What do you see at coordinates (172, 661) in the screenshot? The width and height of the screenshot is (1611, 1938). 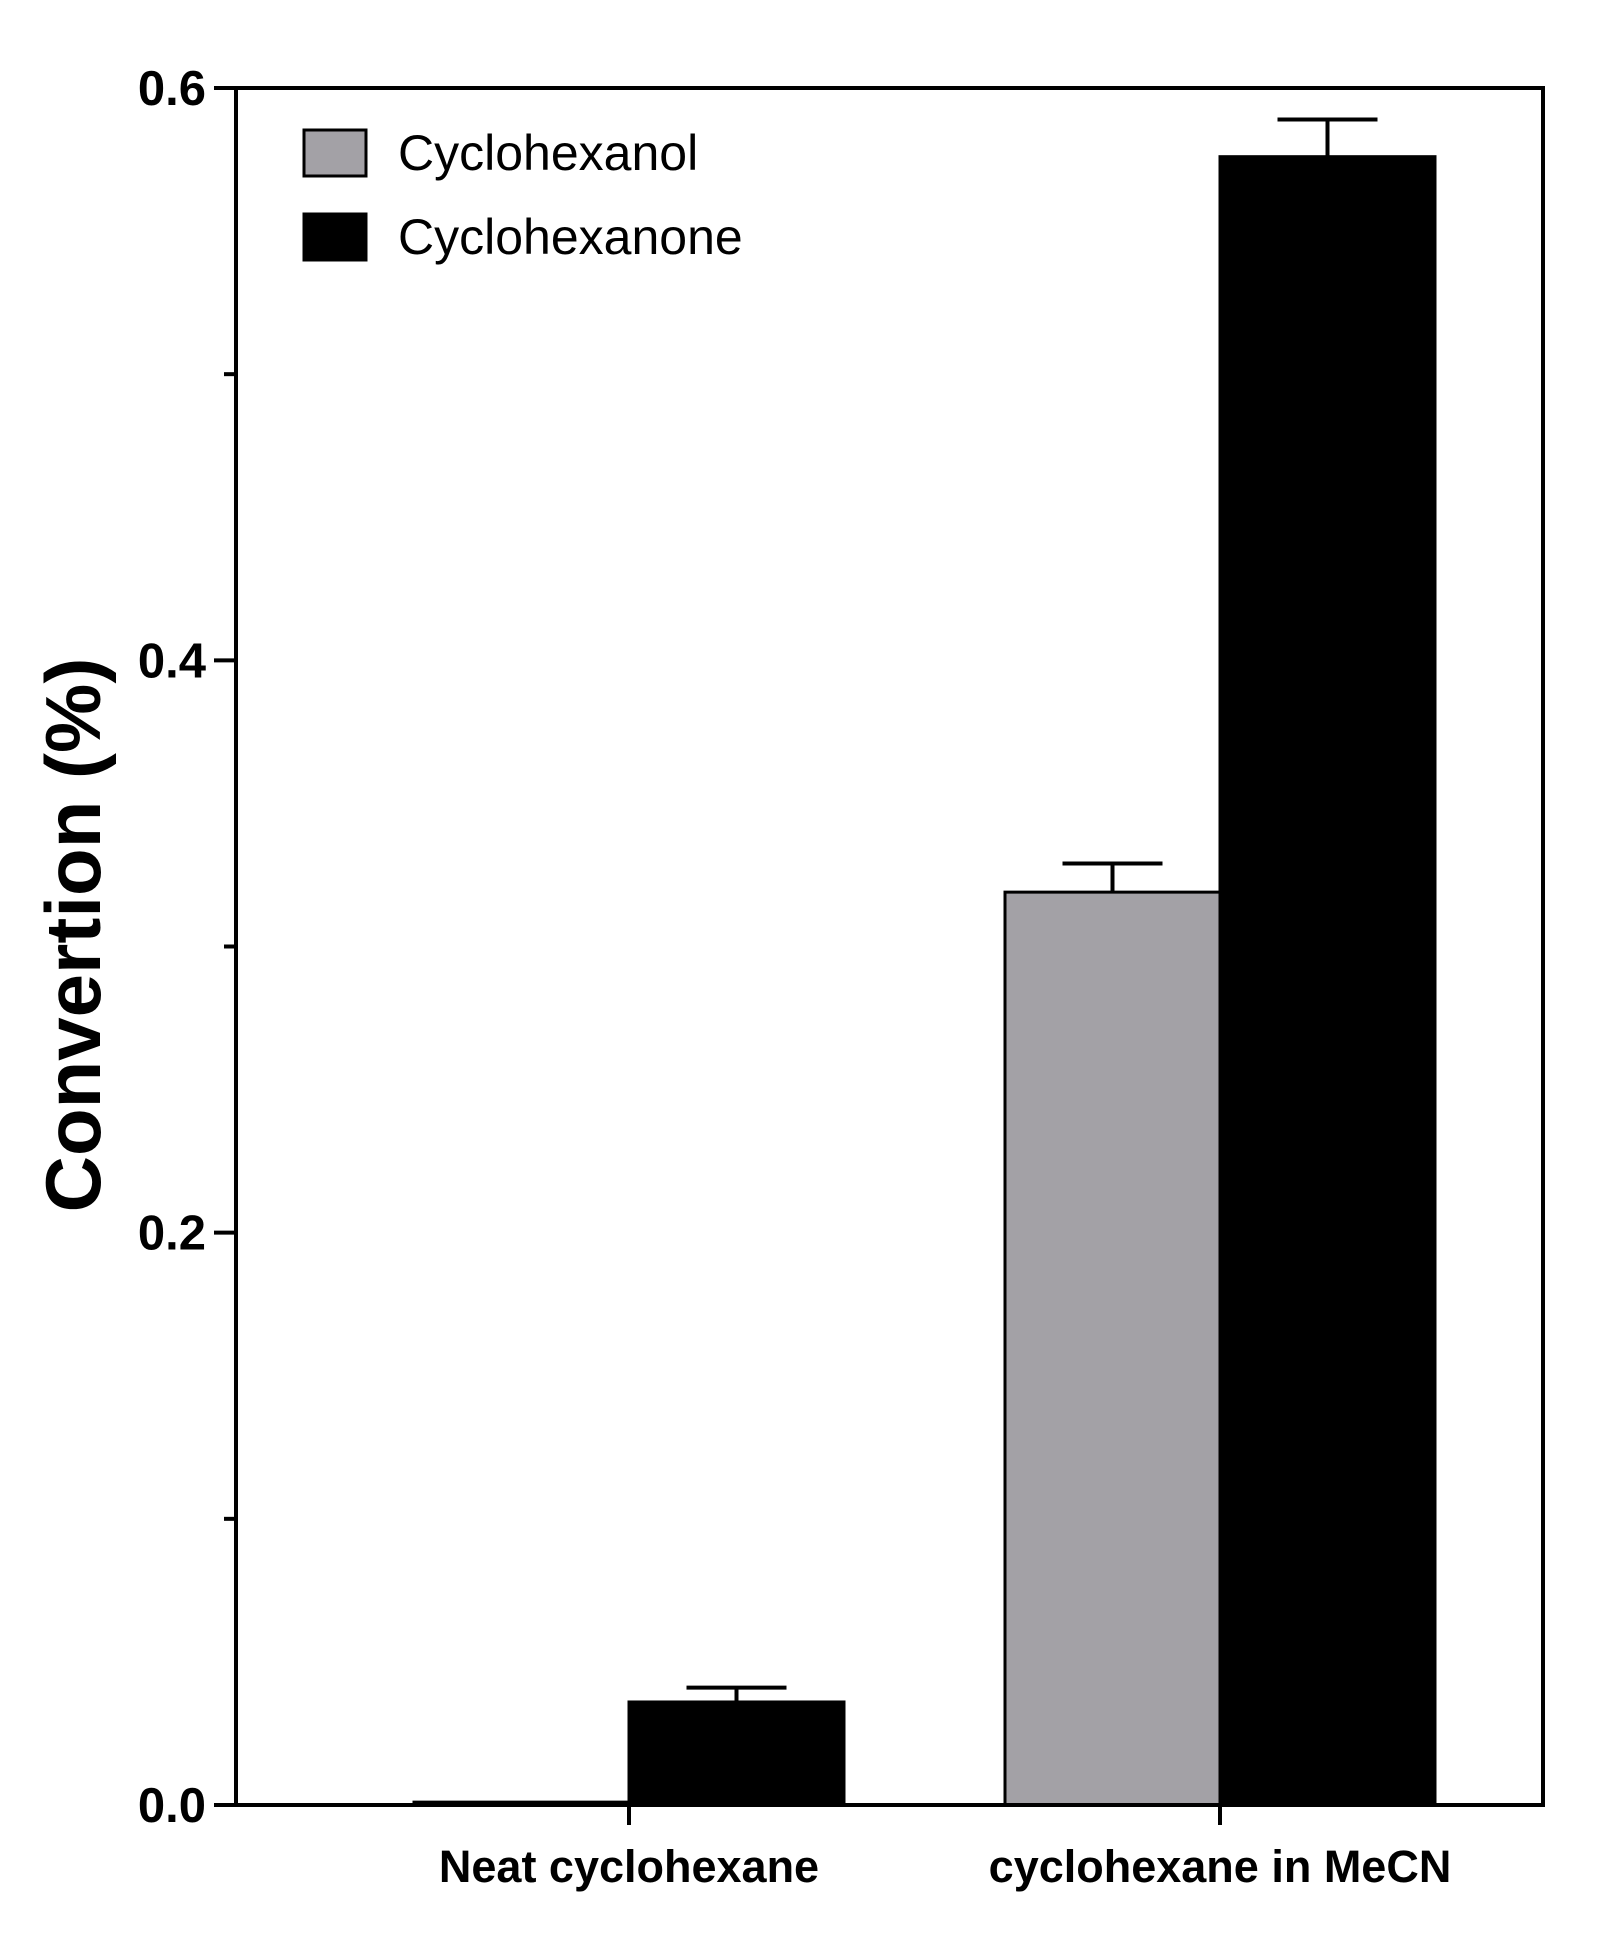 I see `y-tick-label: 0.4` at bounding box center [172, 661].